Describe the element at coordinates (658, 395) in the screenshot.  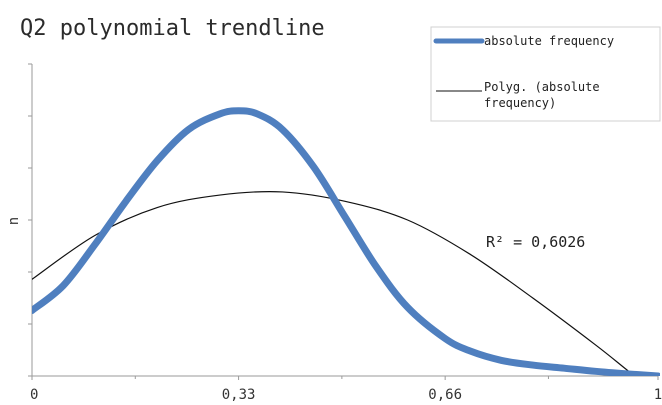
I see `x-tick-label: 1` at that location.